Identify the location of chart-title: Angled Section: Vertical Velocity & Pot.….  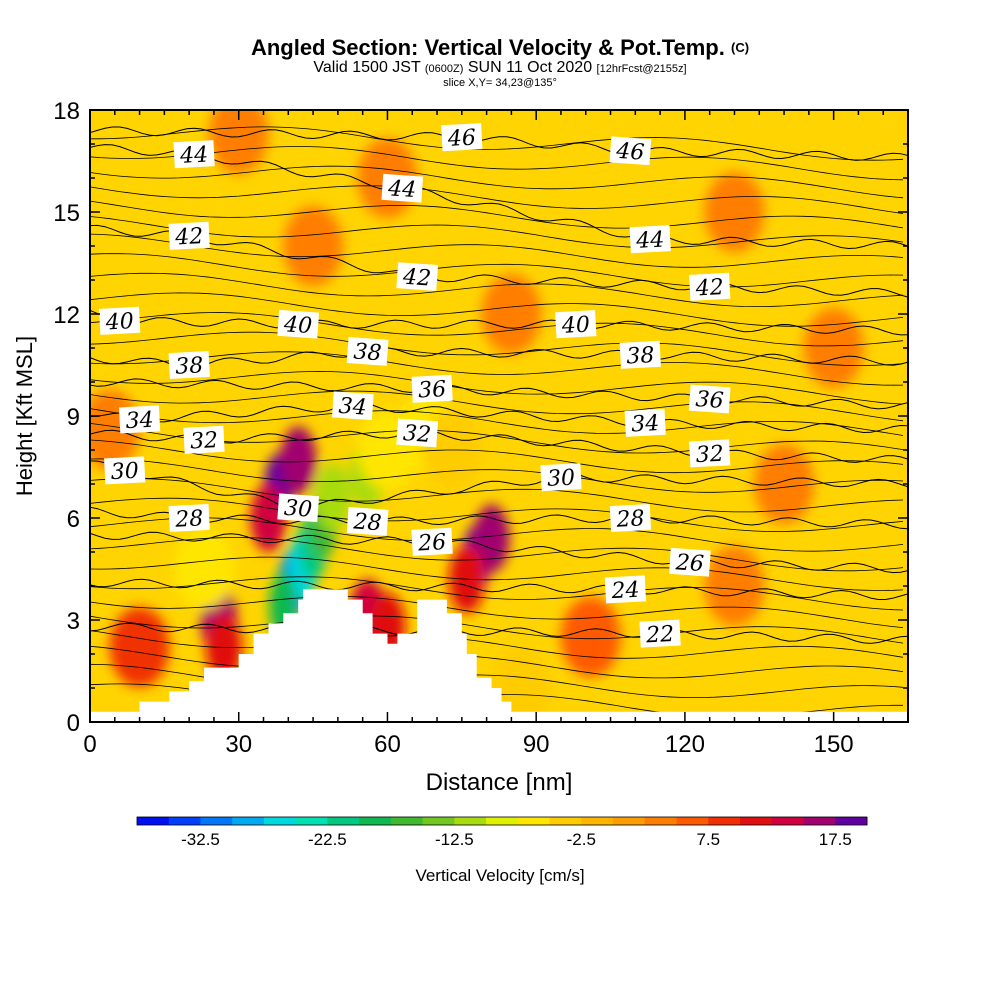
(500, 47).